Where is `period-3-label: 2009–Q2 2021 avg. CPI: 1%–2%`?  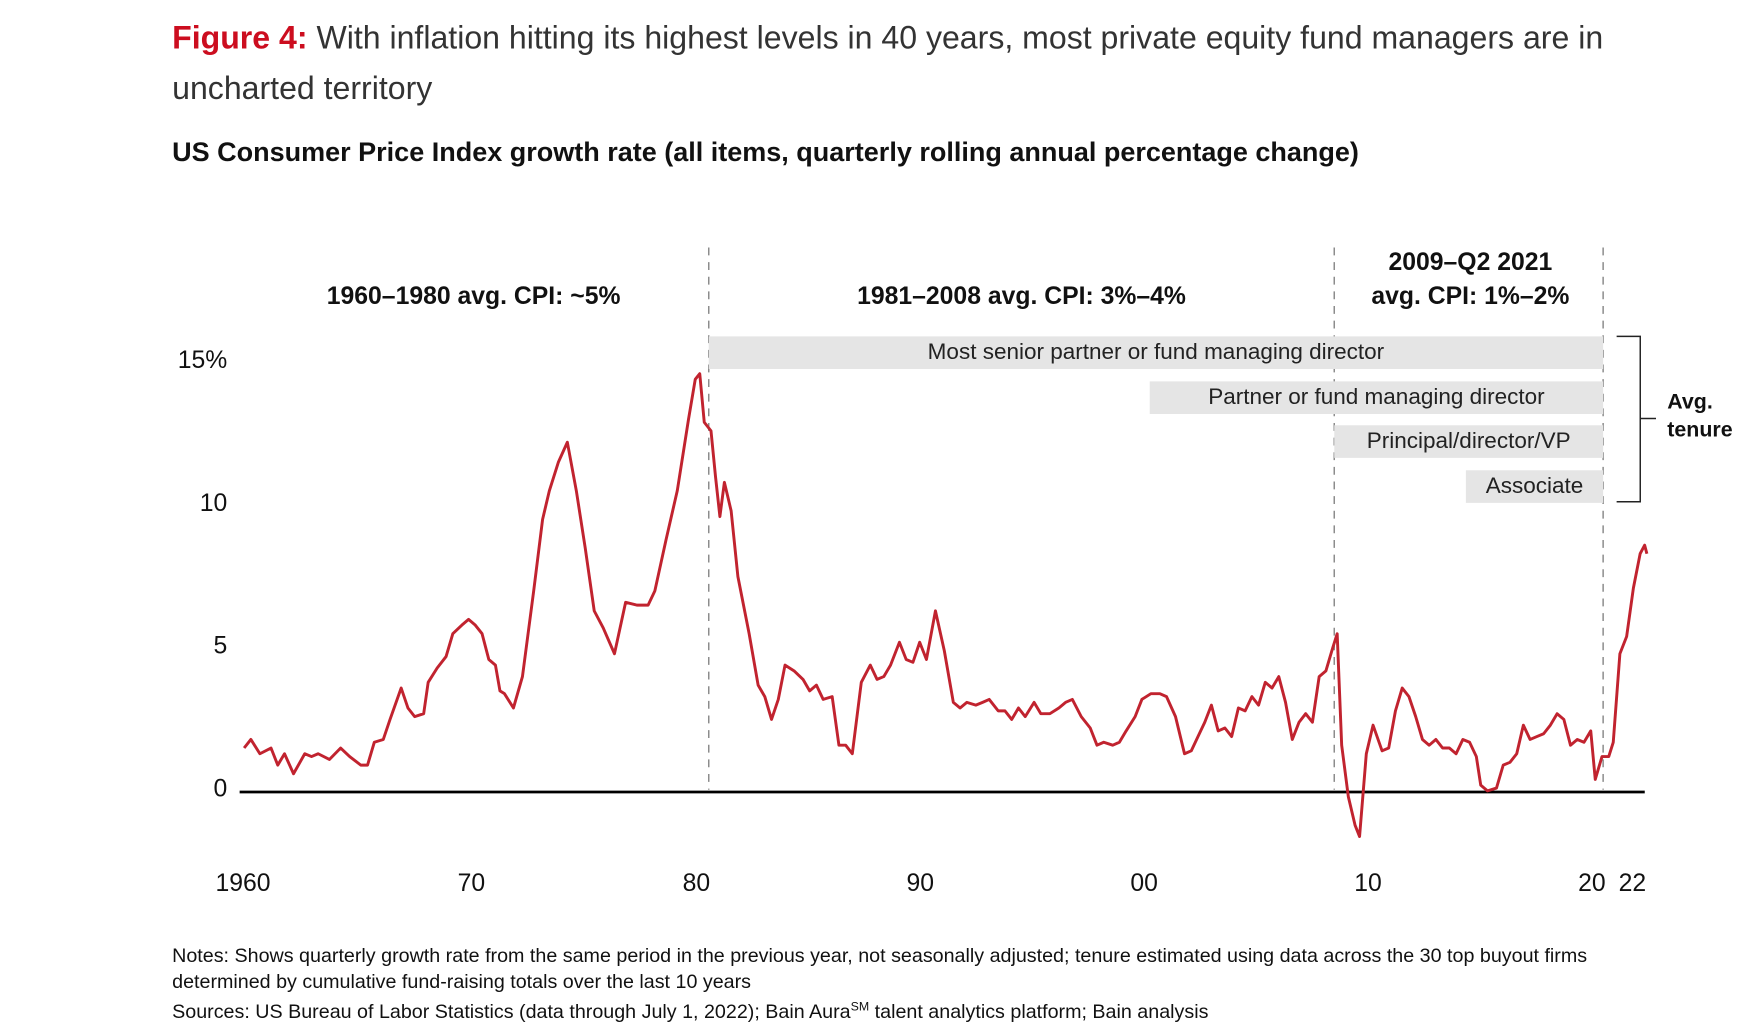
period-3-label: 2009–Q2 2021 avg. CPI: 1%–2% is located at coordinates (1470, 279).